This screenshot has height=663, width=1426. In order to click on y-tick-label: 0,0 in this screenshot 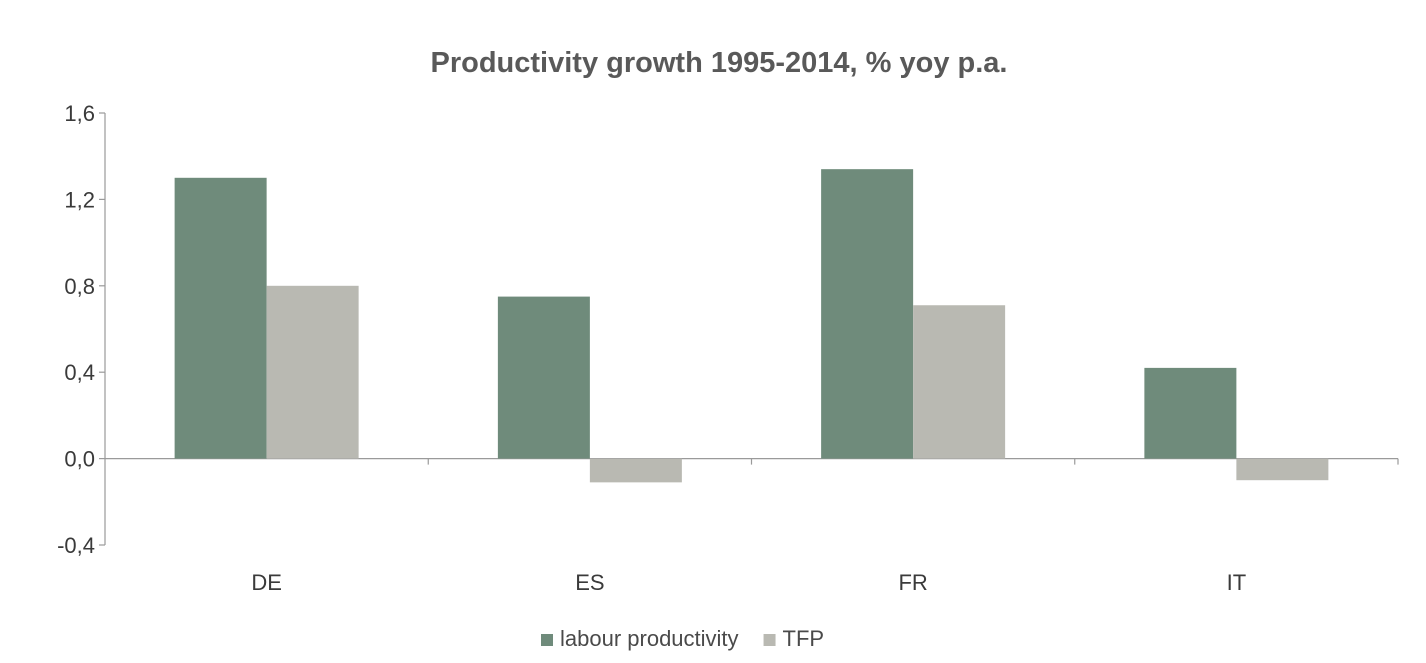, I will do `click(79, 459)`.